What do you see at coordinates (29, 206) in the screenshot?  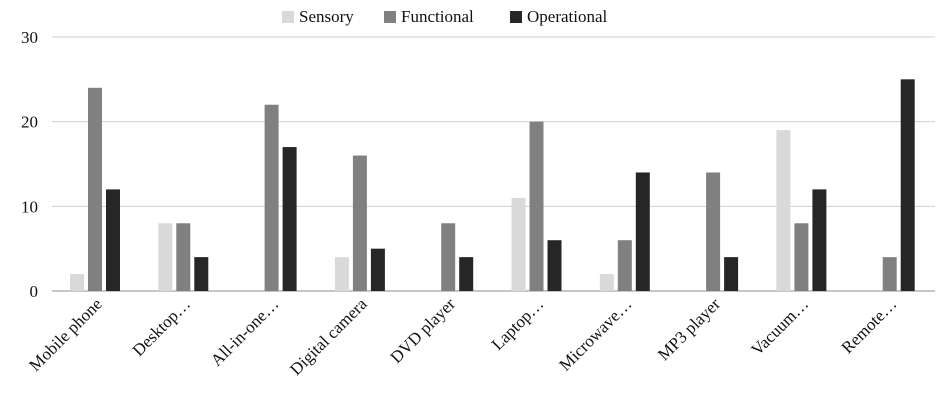 I see `y-tick-label: 10` at bounding box center [29, 206].